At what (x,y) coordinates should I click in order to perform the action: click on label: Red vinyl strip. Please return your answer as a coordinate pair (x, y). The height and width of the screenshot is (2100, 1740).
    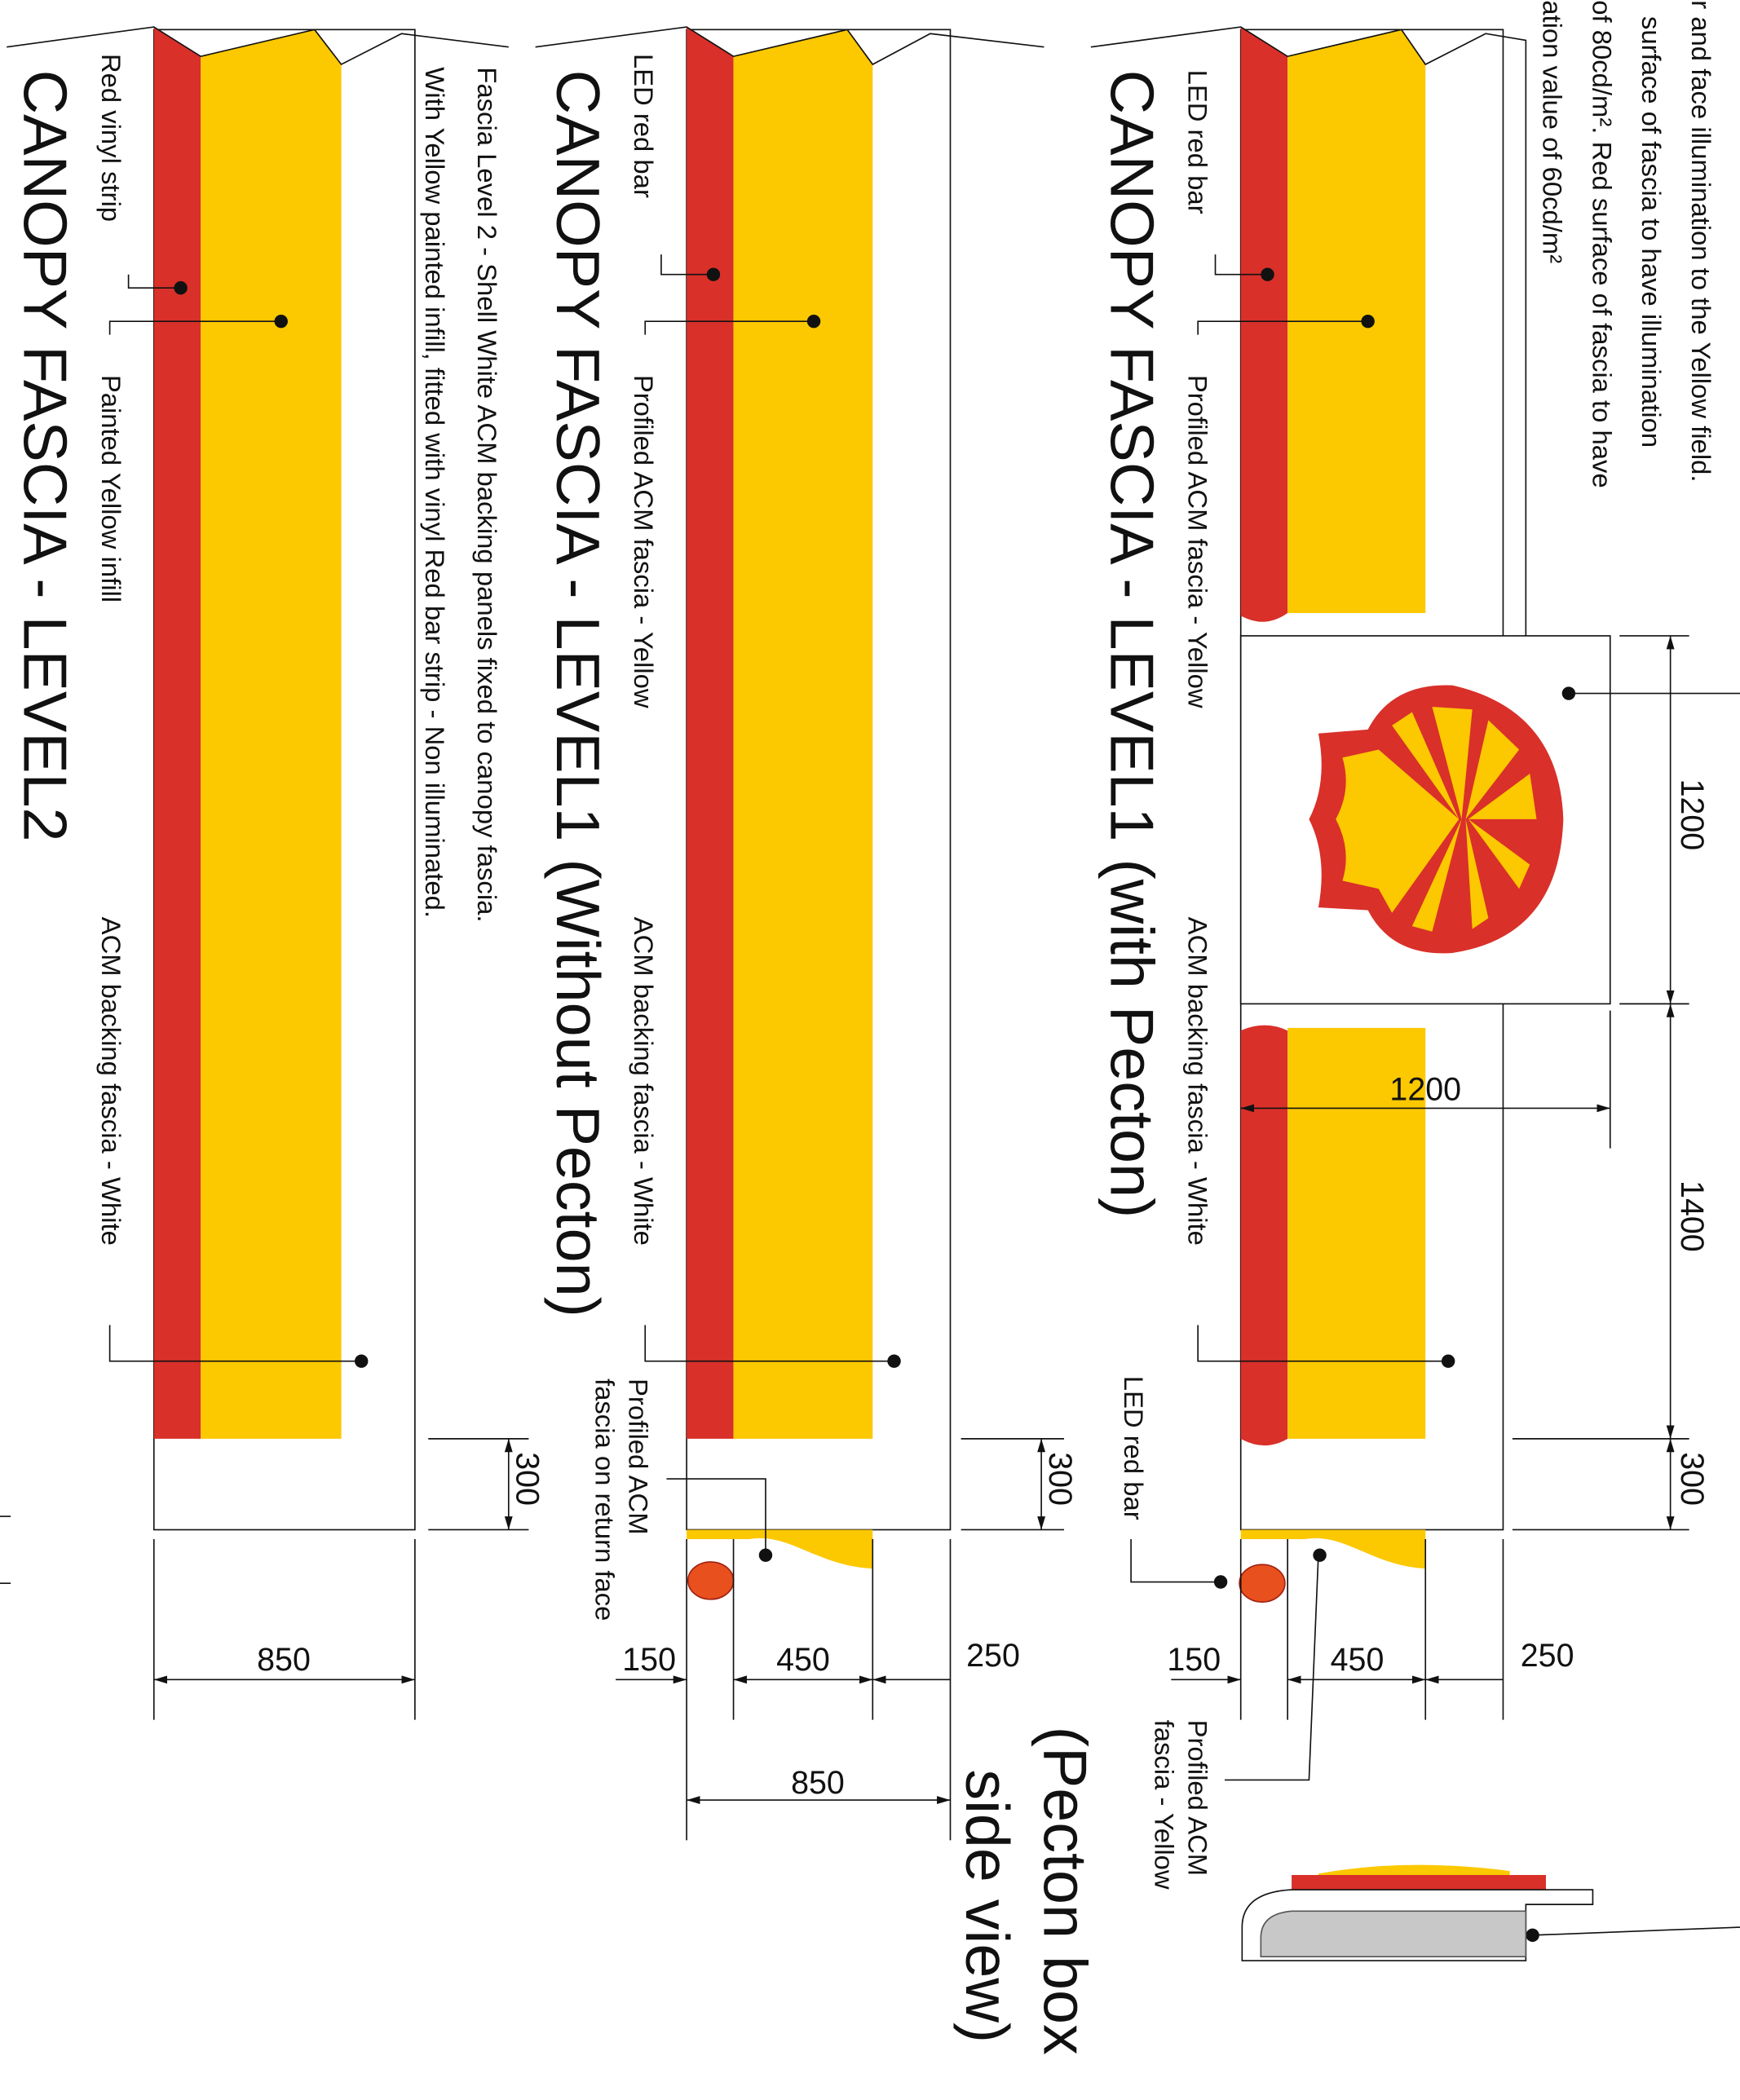
    Looking at the image, I should click on (111, 138).